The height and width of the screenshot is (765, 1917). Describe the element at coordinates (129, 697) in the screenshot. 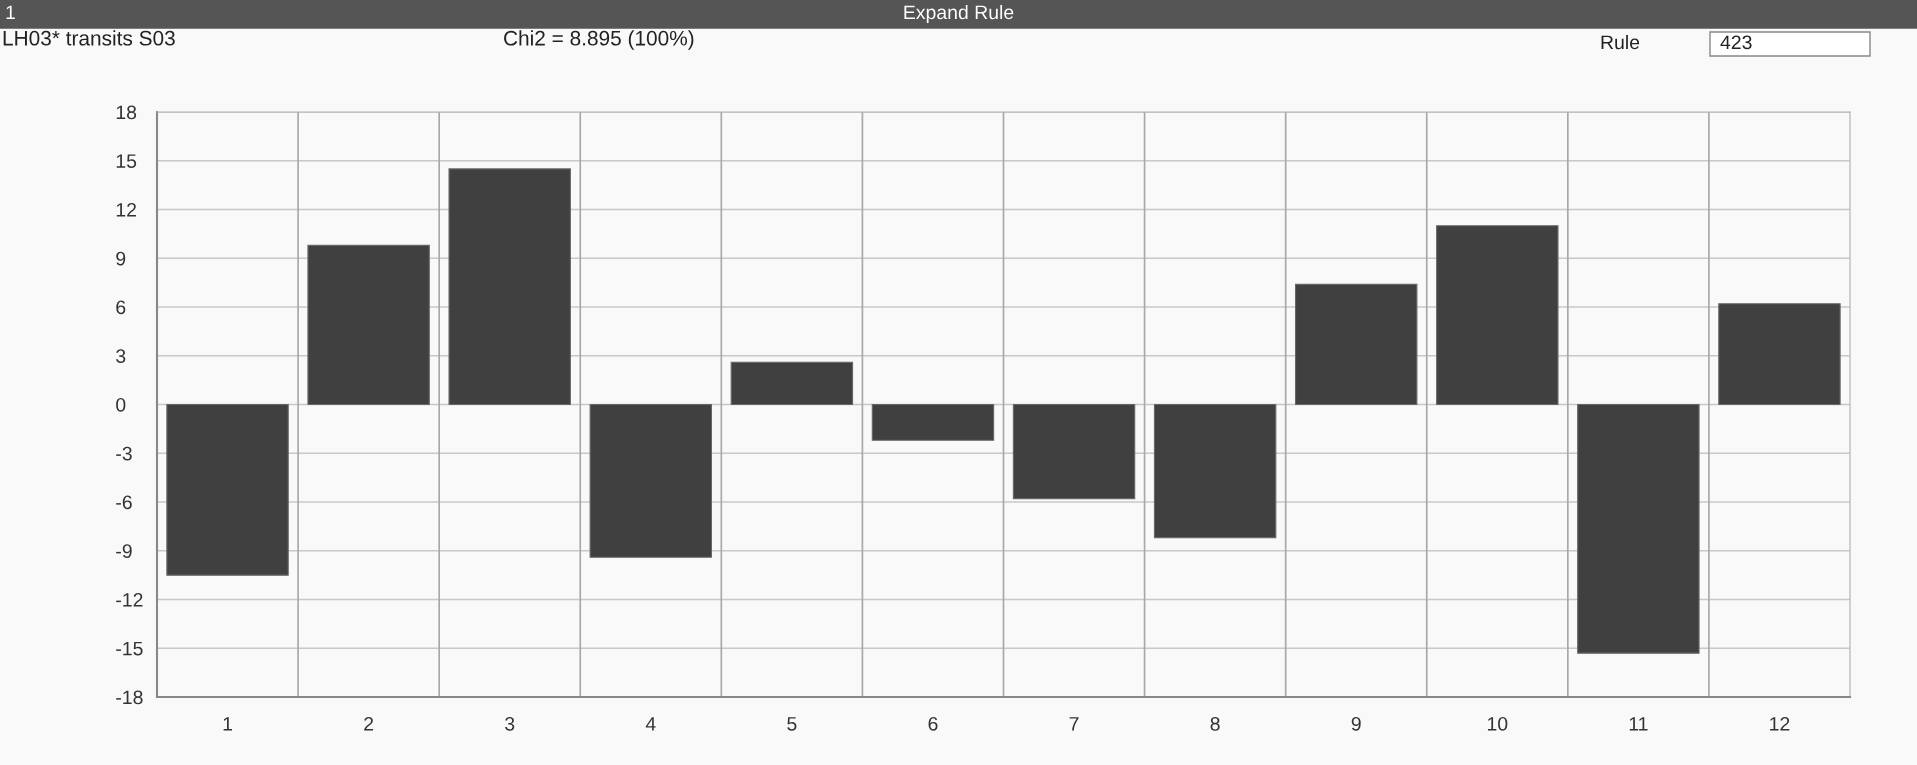

I see `y-tick-label: -18` at that location.